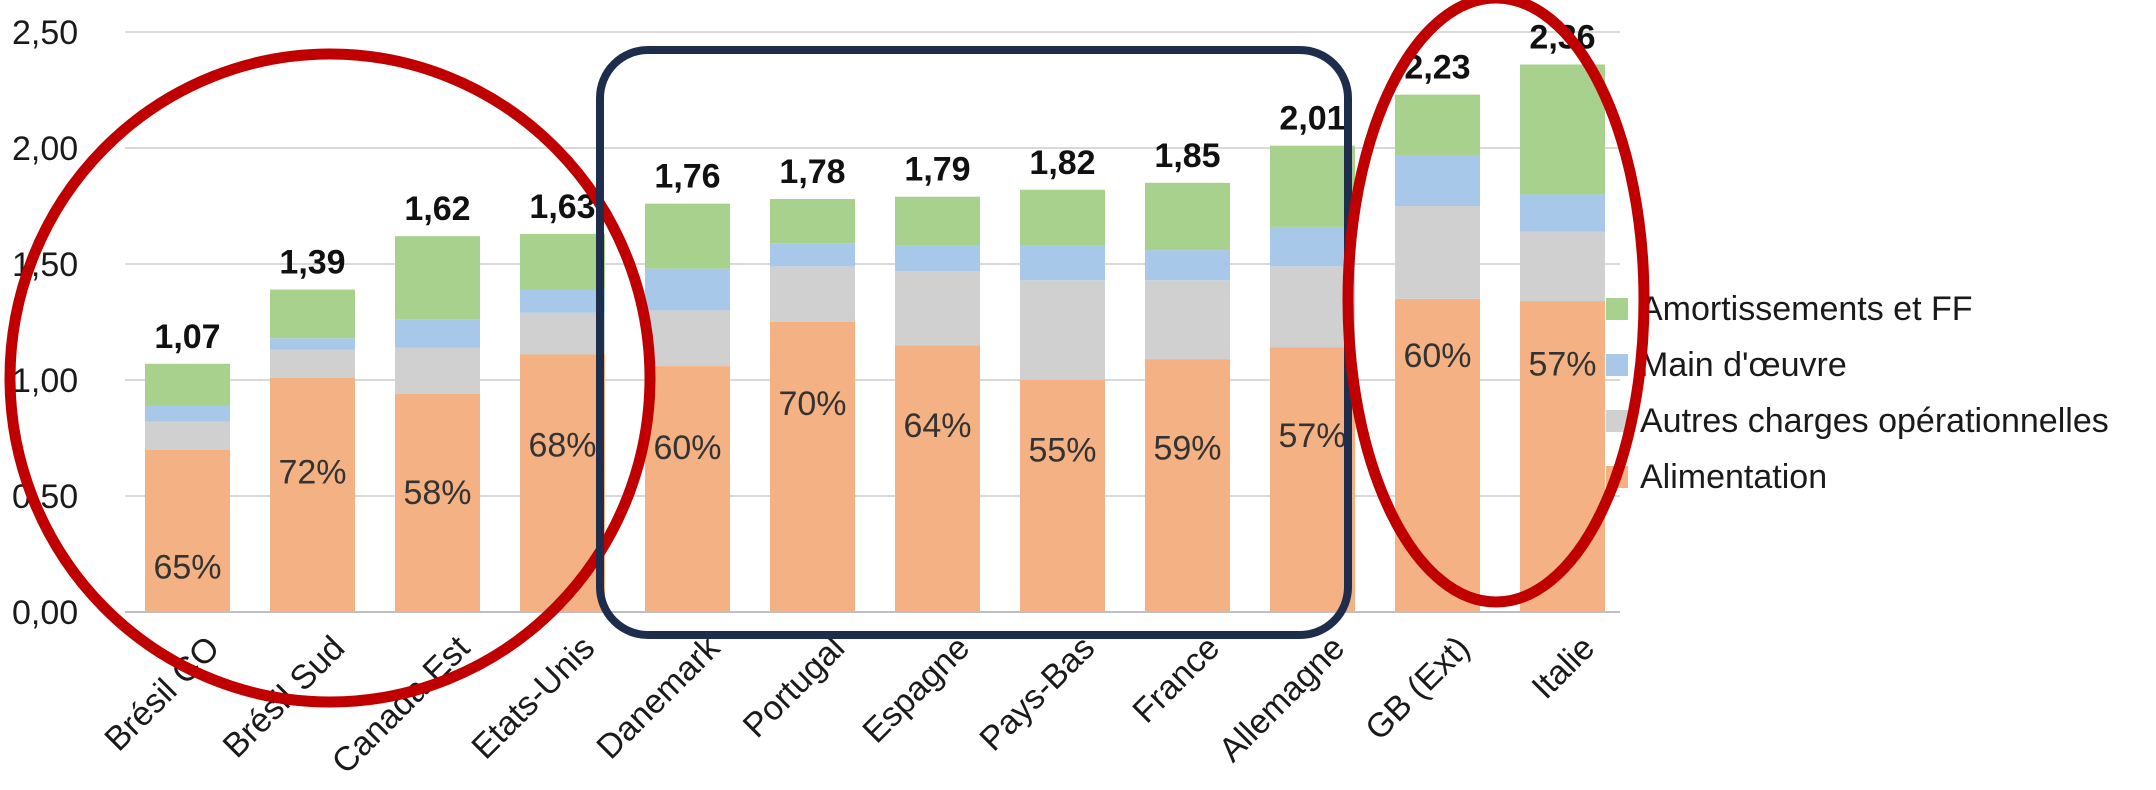  Describe the element at coordinates (1176, 680) in the screenshot. I see `category-label: France` at that location.